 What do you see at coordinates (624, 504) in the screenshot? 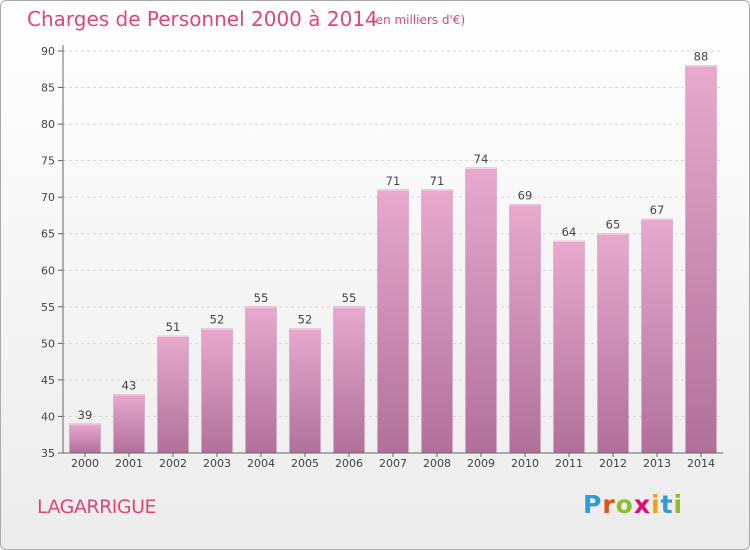
I see `logo-letter: o` at bounding box center [624, 504].